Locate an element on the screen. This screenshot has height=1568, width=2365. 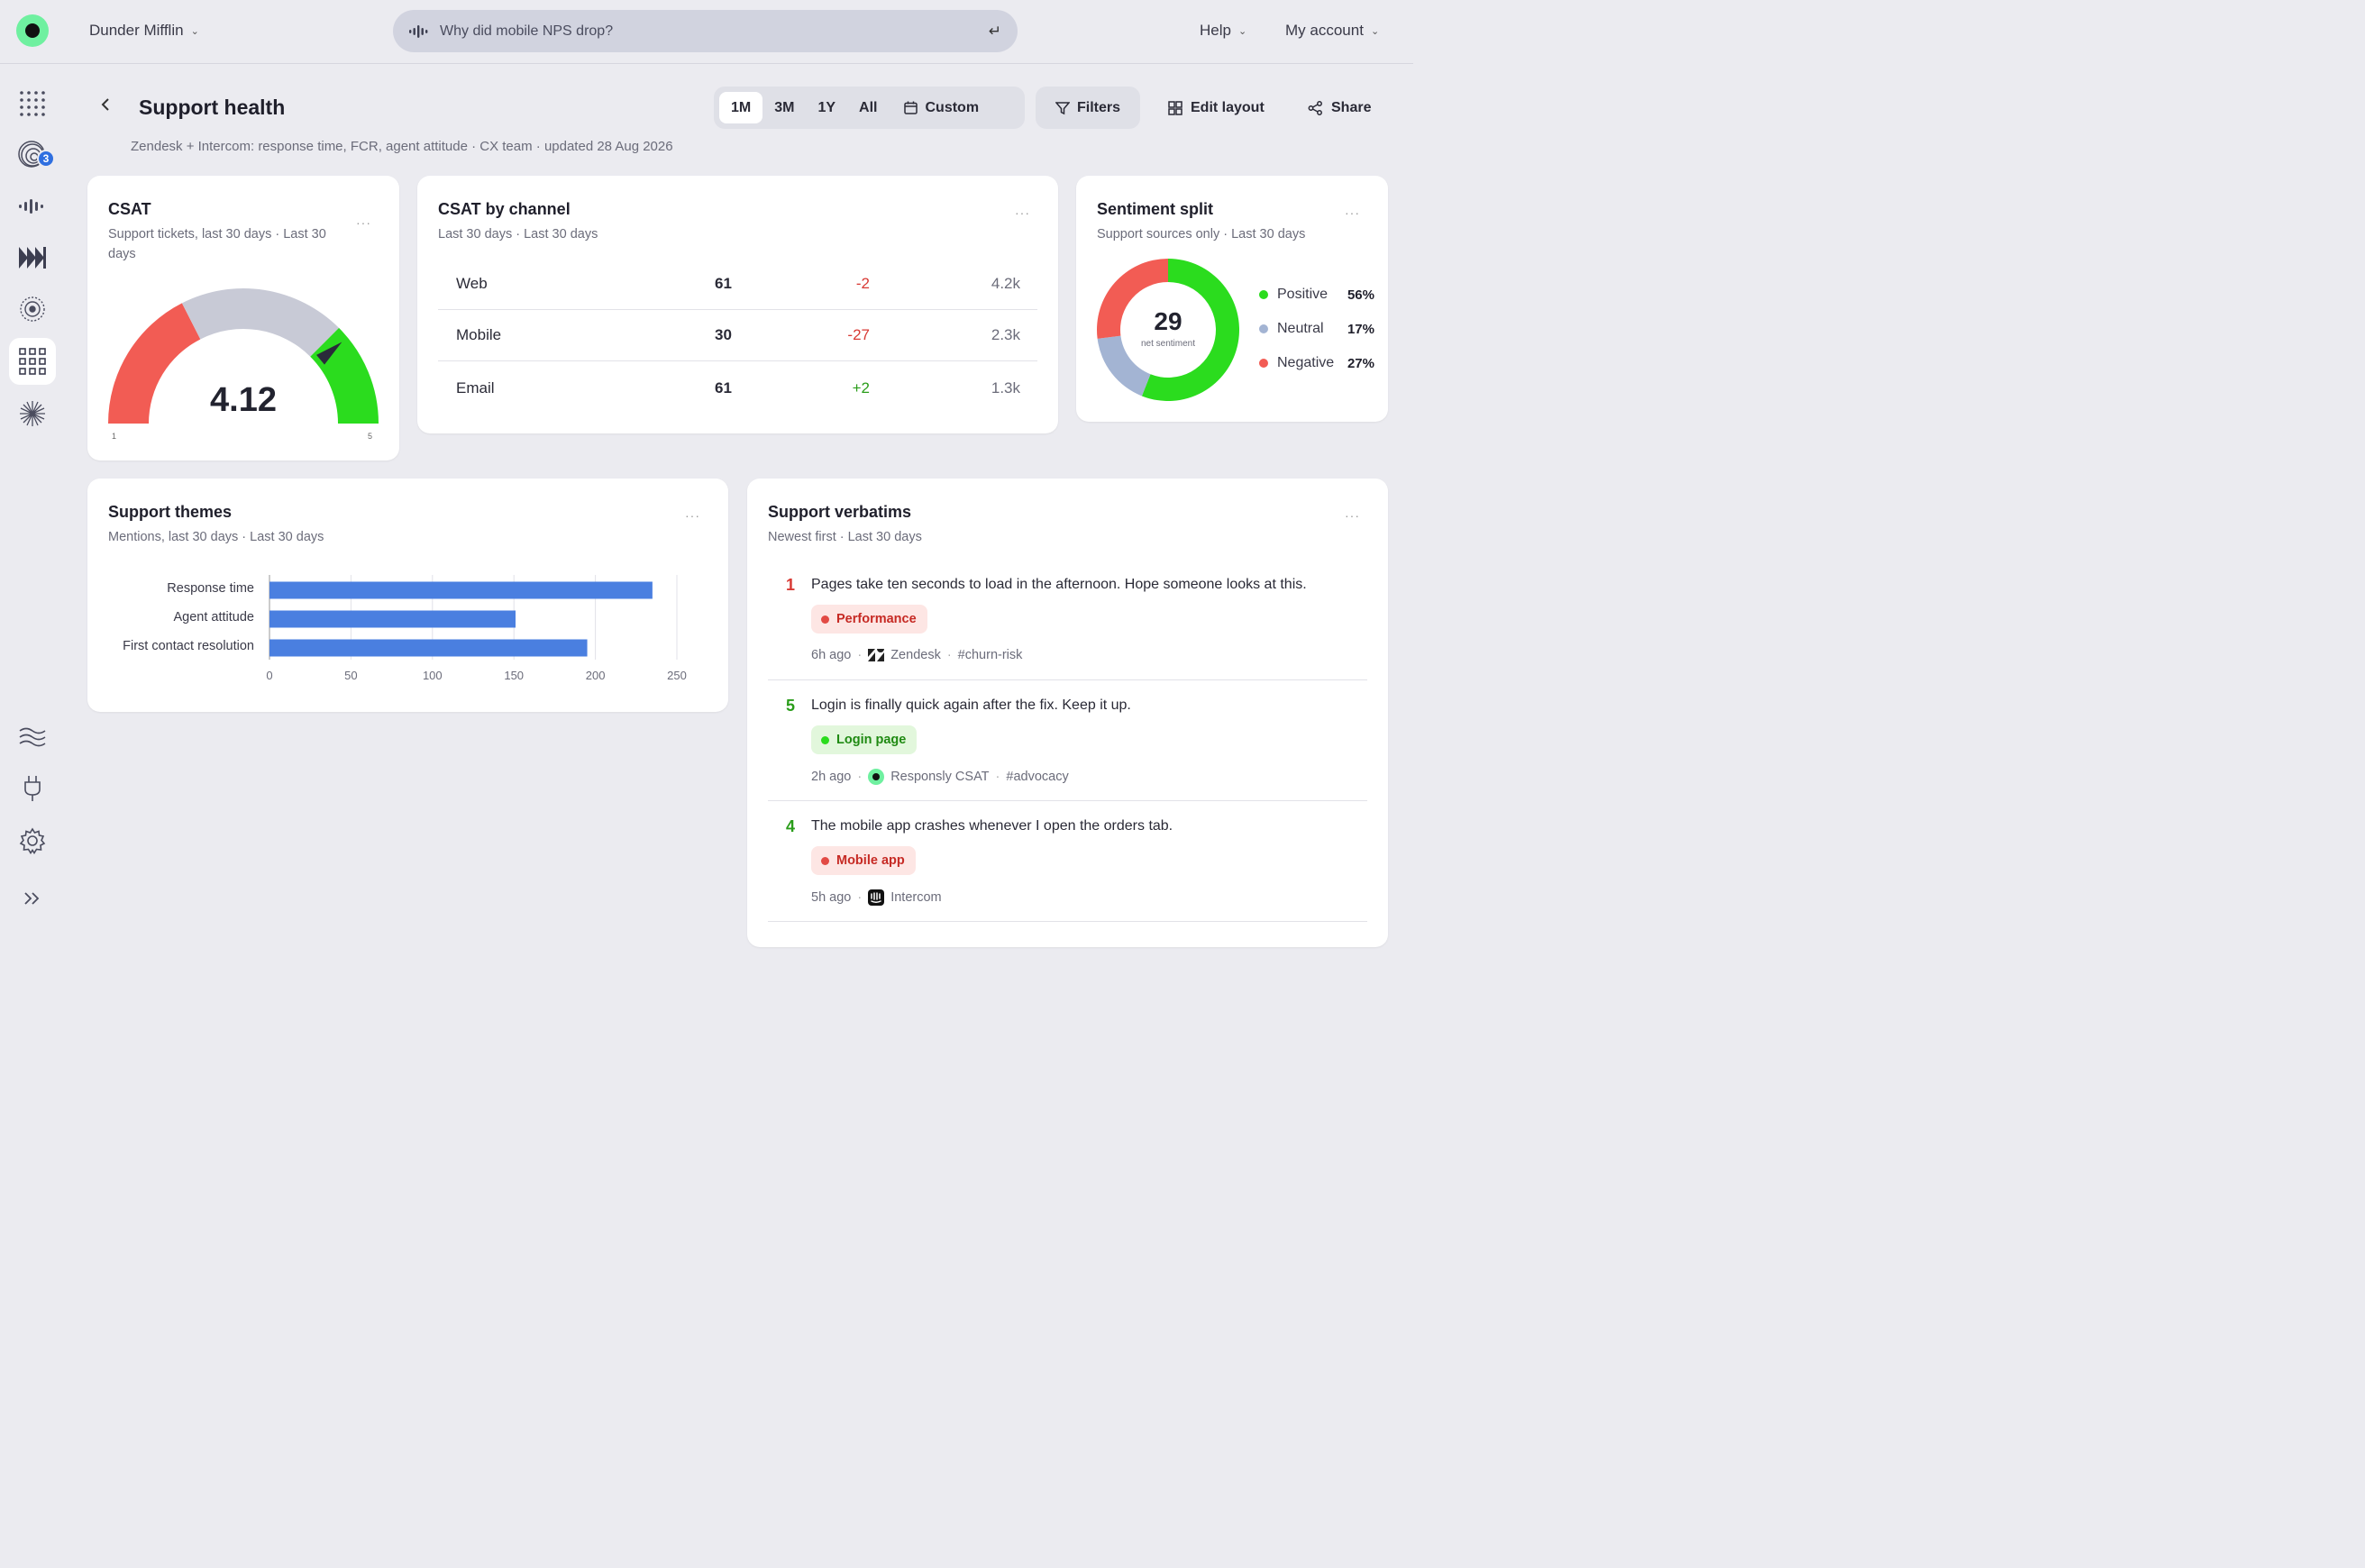
dashboards-icon is located at coordinates (32, 361).